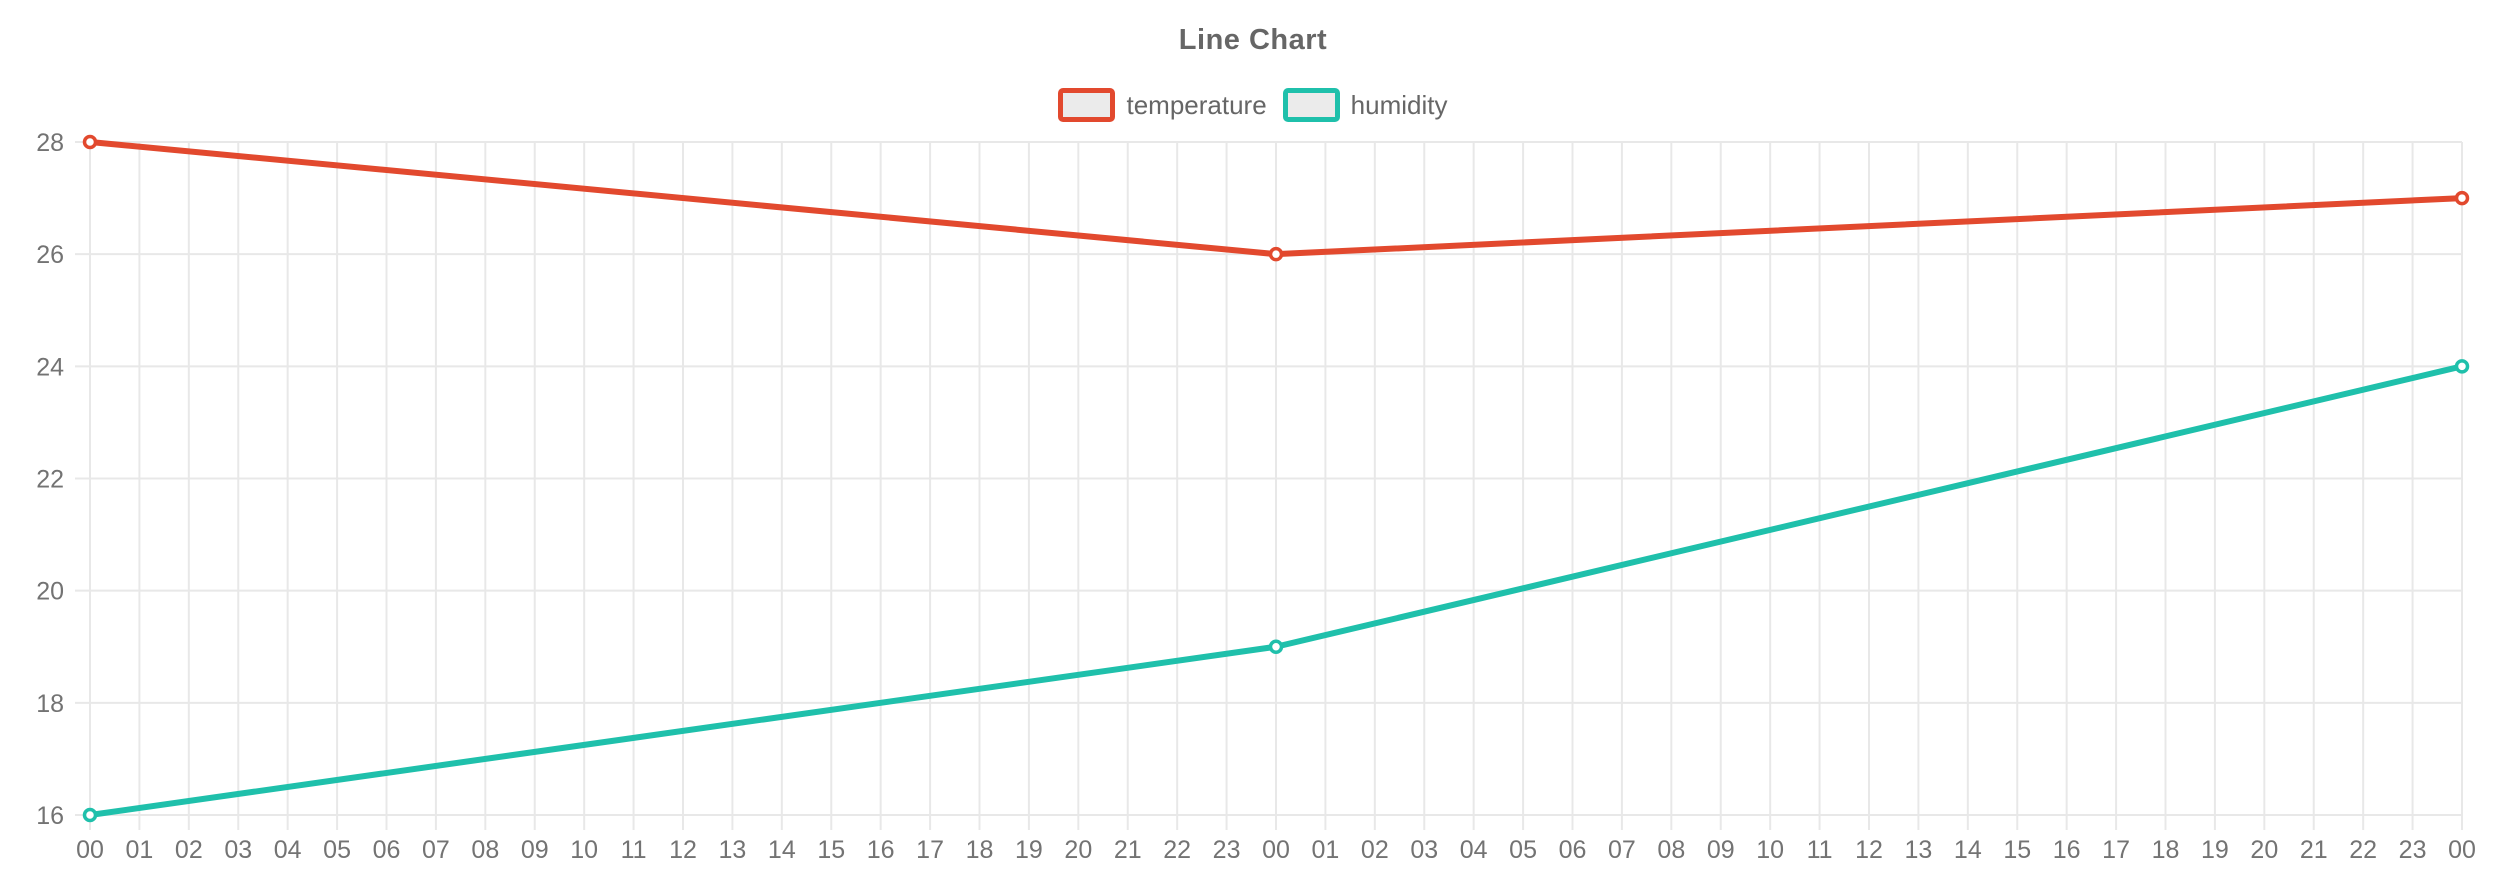  What do you see at coordinates (1311, 105) in the screenshot?
I see `legend-swatch-humidity` at bounding box center [1311, 105].